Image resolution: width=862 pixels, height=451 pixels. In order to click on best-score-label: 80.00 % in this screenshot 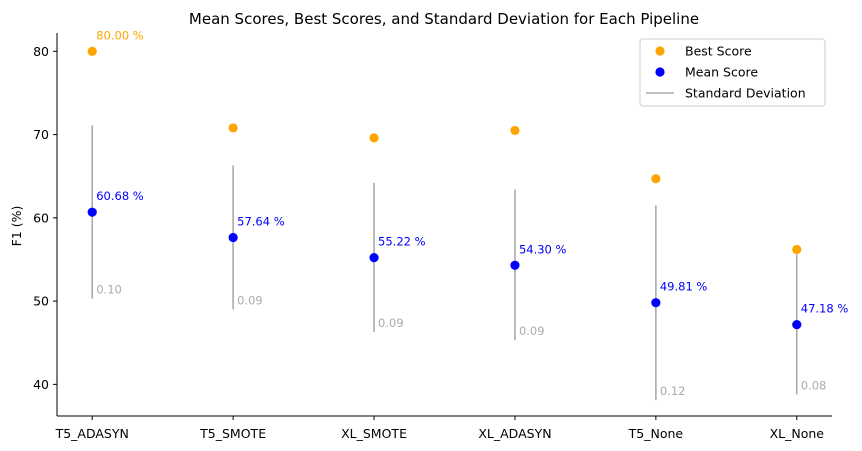, I will do `click(120, 35)`.